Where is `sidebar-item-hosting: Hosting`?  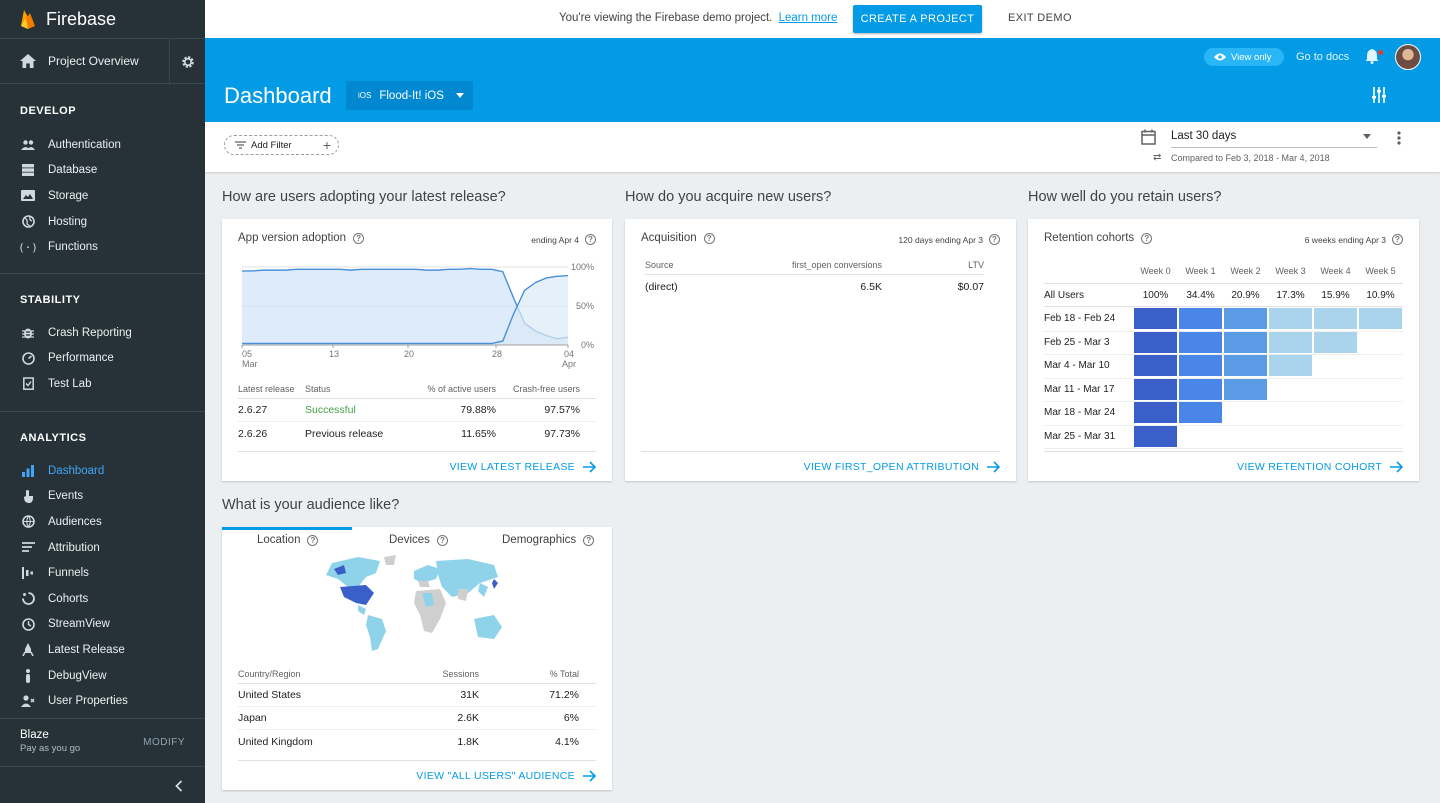
sidebar-item-hosting: Hosting is located at coordinates (102, 222).